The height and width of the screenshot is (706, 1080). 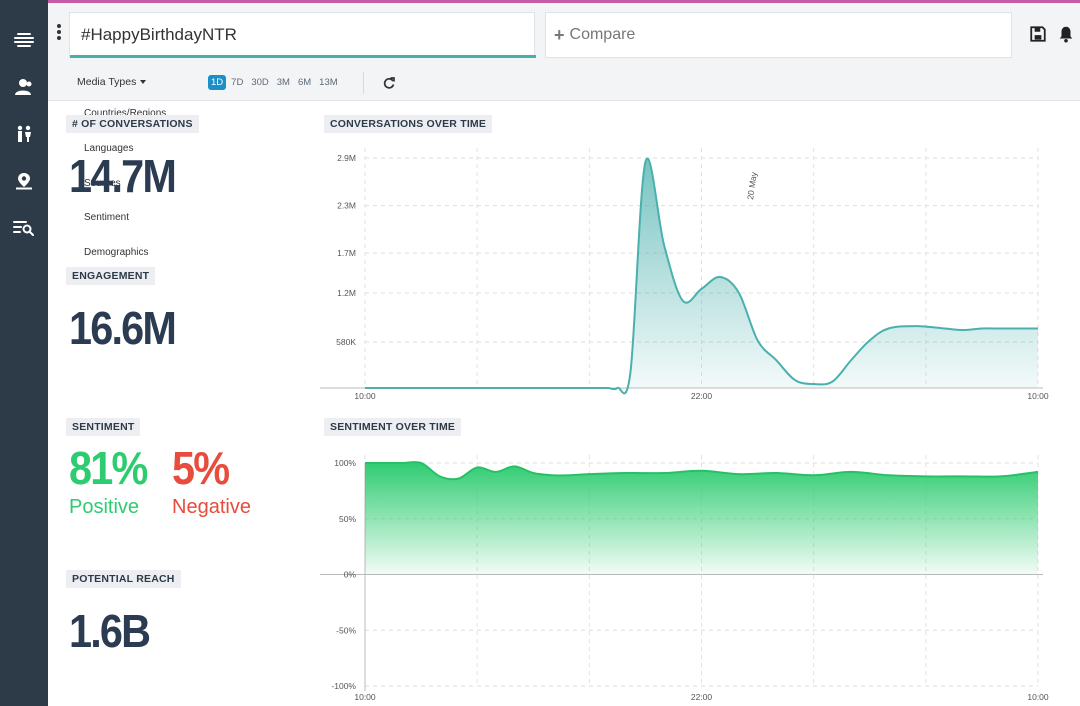 What do you see at coordinates (345, 463) in the screenshot?
I see `y-tick-label: 100%` at bounding box center [345, 463].